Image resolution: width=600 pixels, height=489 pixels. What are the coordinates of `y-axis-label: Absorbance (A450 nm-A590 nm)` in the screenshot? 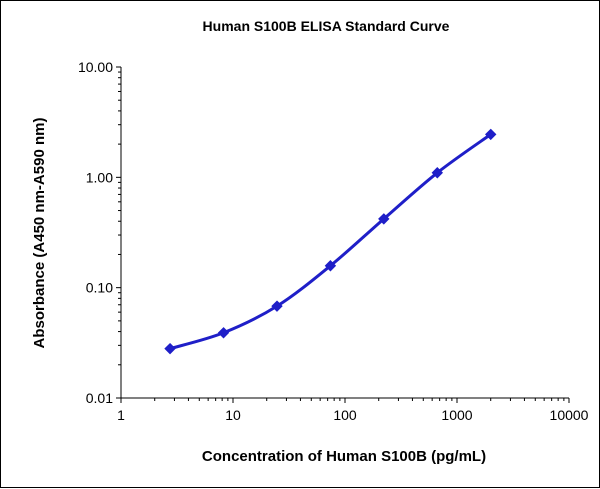 It's located at (39, 233).